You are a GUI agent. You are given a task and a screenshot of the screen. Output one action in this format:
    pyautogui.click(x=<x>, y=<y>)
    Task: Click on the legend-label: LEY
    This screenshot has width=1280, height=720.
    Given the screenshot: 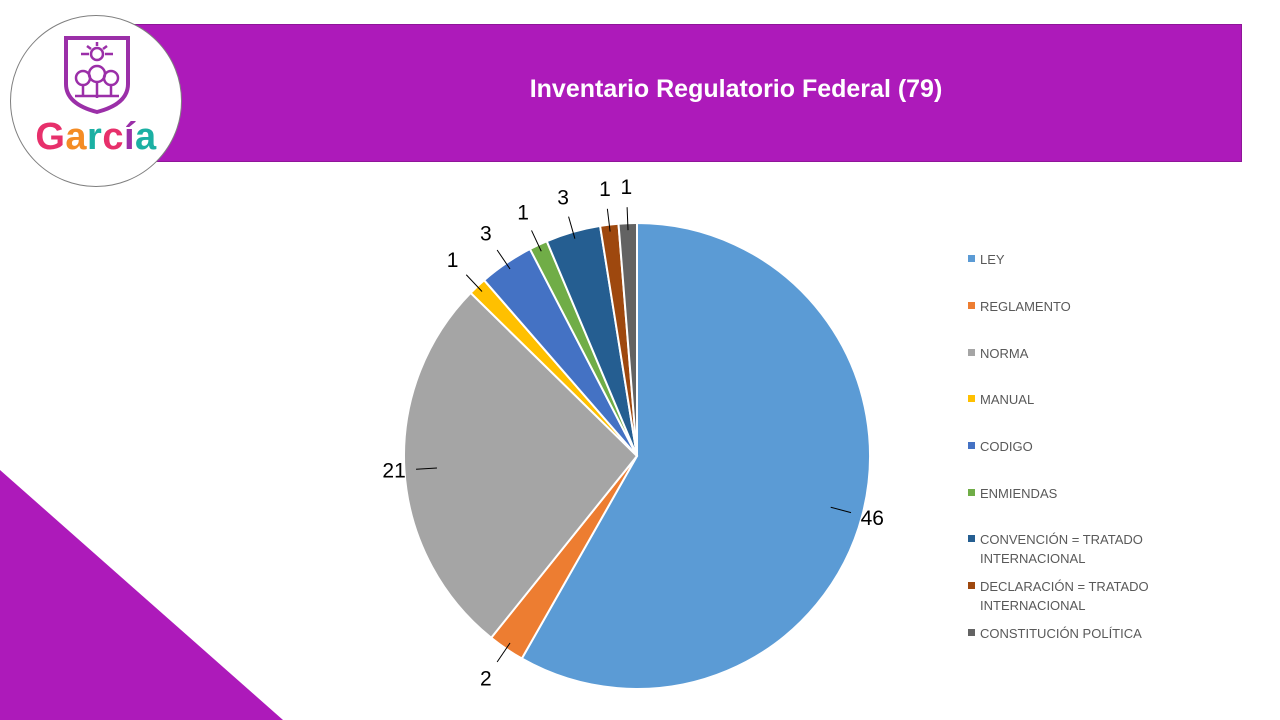 What is the action you would take?
    pyautogui.click(x=992, y=259)
    